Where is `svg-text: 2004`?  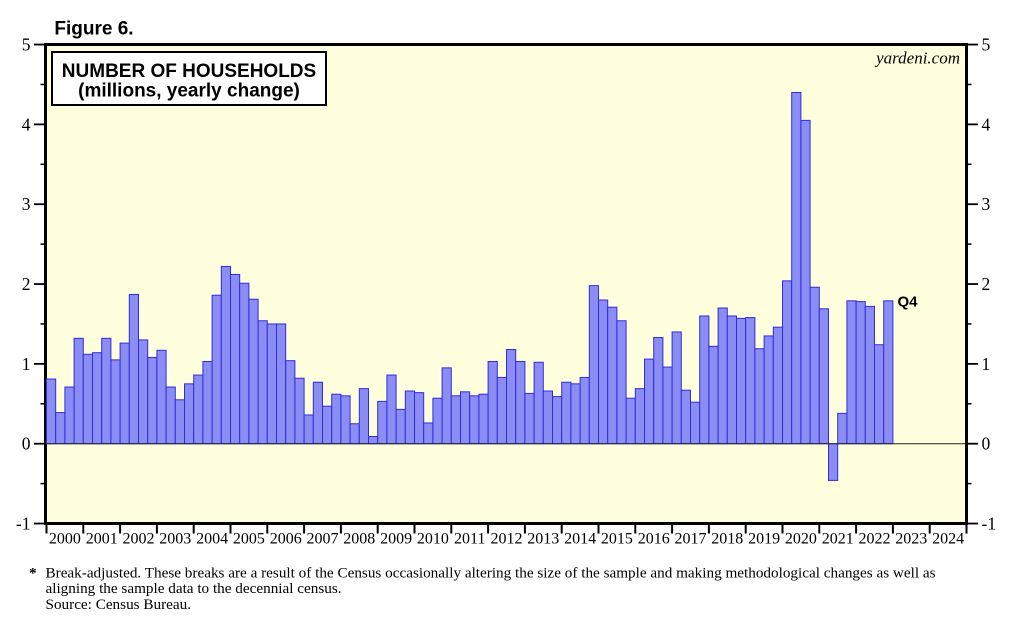 svg-text: 2004 is located at coordinates (212, 539).